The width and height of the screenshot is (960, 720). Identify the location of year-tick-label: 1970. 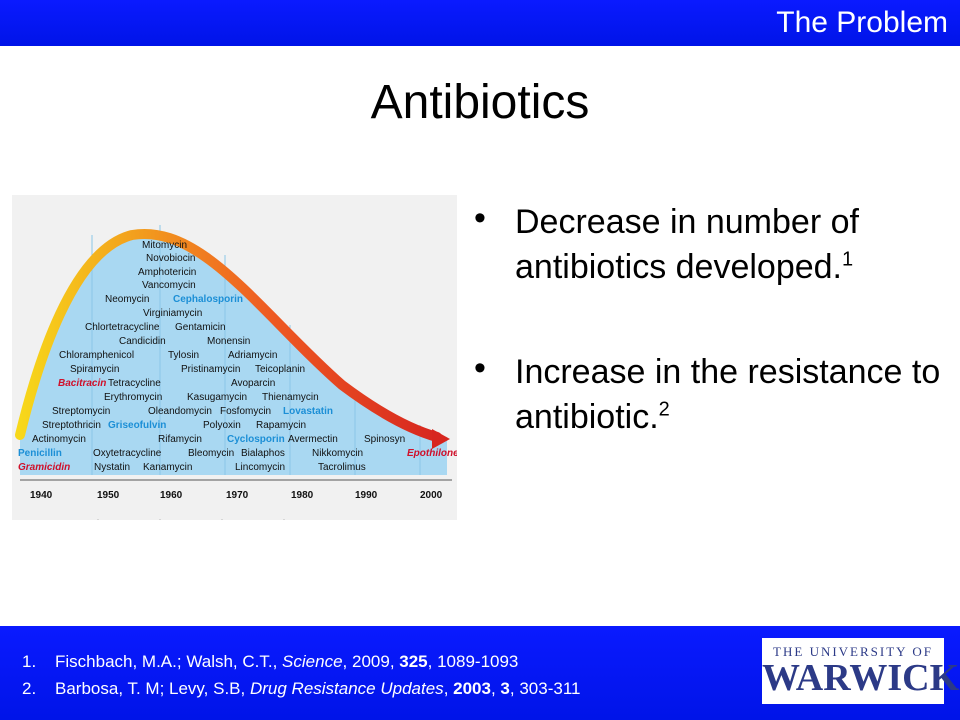
(237, 495).